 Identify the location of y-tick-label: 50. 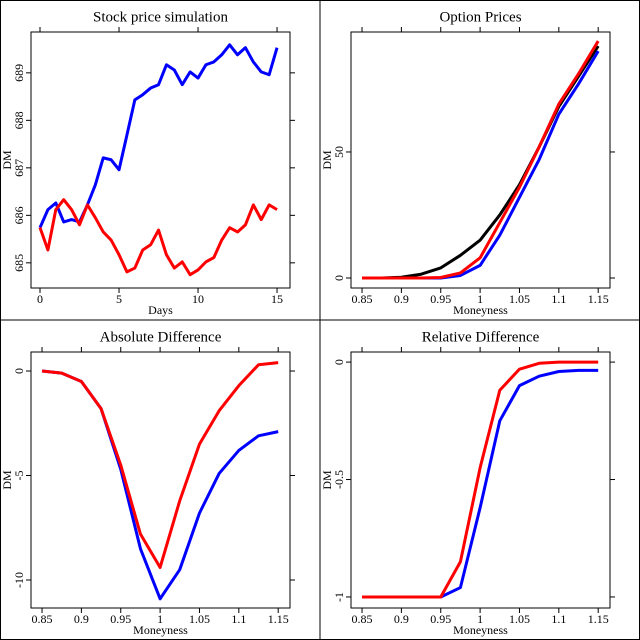
(339, 152).